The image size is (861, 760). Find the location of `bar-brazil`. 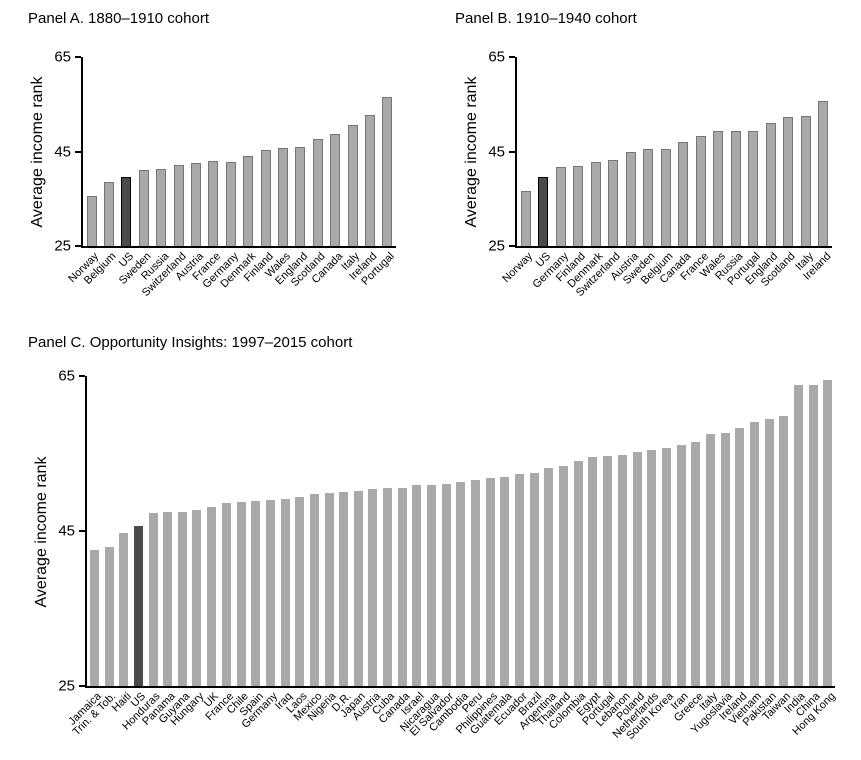

bar-brazil is located at coordinates (534, 579).